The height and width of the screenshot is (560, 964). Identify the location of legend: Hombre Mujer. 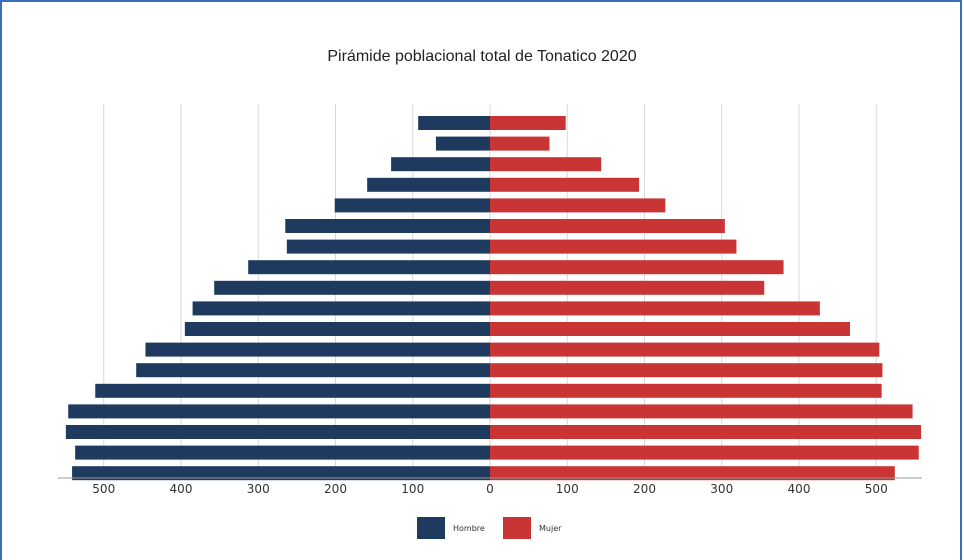
(489, 528).